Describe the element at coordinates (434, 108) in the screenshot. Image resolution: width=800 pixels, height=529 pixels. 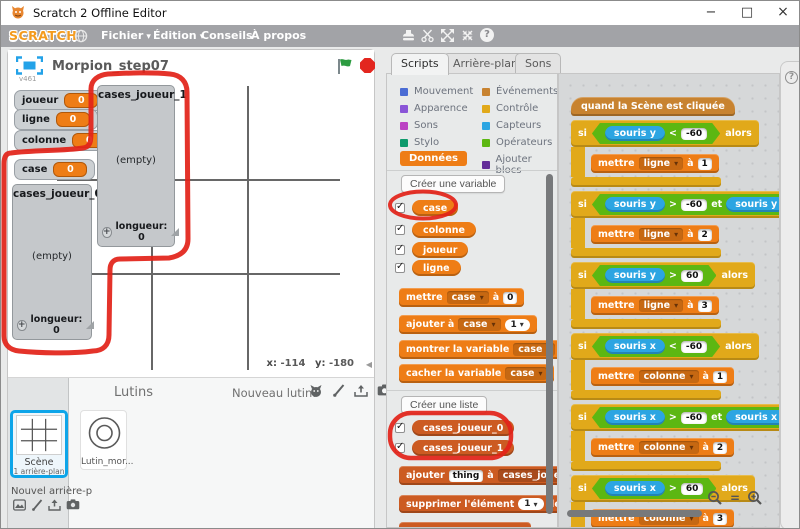
I see `category-apparence: Apparence` at that location.